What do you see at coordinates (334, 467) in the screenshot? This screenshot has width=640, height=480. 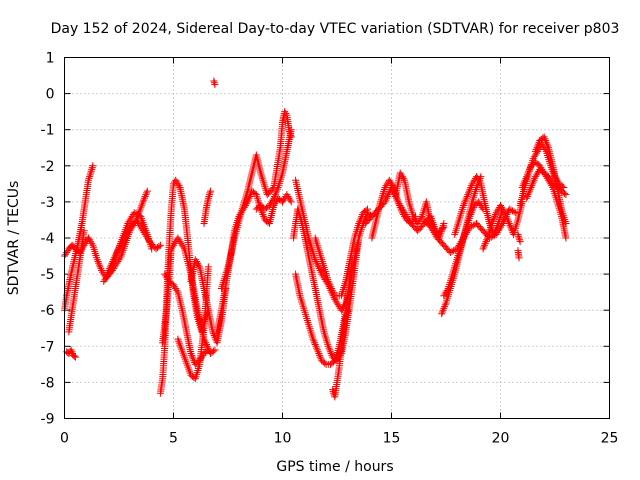 I see `x-axis-label: GPS time / hours` at bounding box center [334, 467].